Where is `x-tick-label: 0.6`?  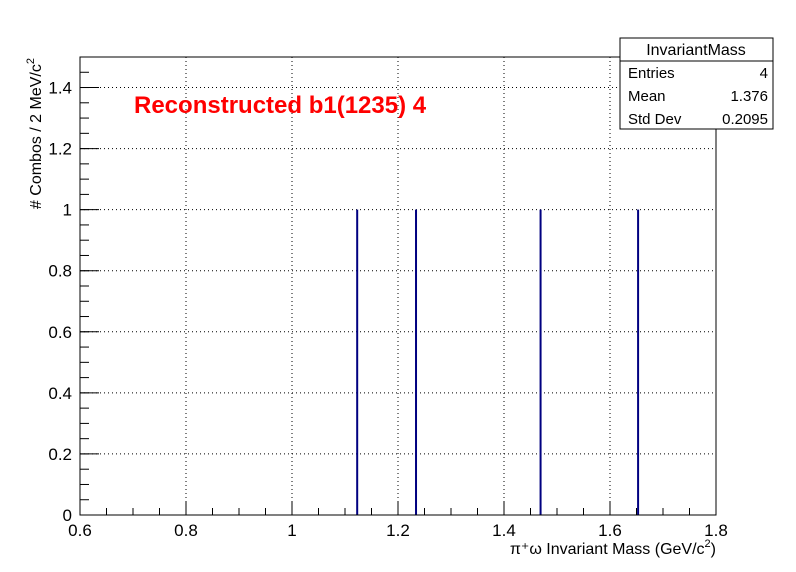
x-tick-label: 0.6 is located at coordinates (80, 530).